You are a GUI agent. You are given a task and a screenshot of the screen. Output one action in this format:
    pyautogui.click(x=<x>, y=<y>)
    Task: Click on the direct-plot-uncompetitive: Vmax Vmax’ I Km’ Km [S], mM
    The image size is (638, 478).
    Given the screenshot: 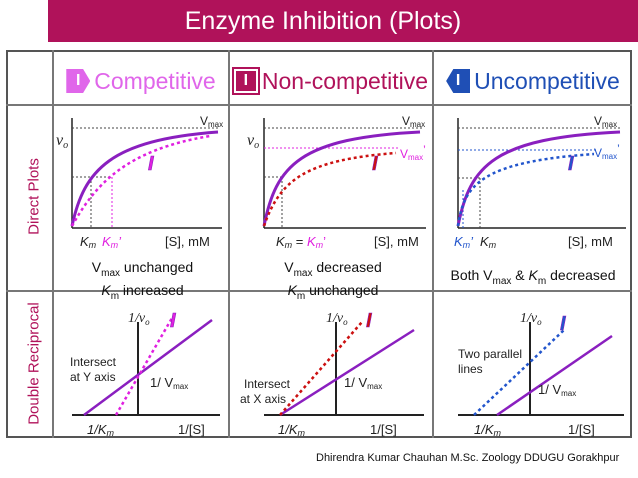 What is the action you would take?
    pyautogui.click(x=540, y=182)
    